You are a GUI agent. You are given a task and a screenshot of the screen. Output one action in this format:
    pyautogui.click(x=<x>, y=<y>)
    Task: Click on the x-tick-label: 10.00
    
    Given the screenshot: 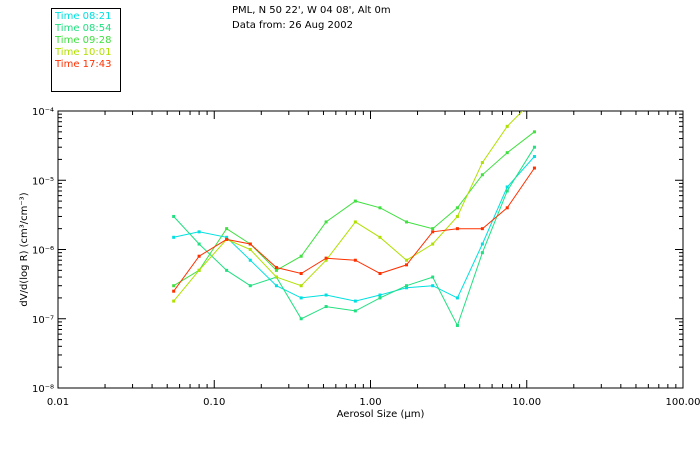 What is the action you would take?
    pyautogui.click(x=526, y=402)
    